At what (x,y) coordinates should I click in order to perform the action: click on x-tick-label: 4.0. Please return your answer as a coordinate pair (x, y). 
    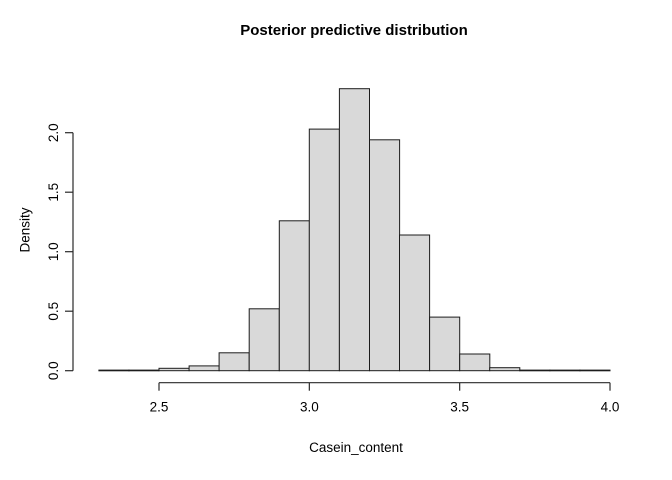
    Looking at the image, I should click on (610, 407).